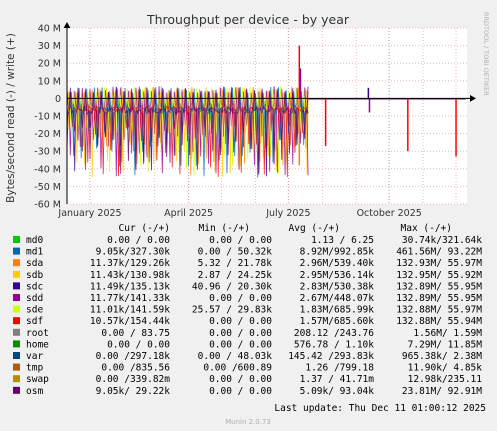 This screenshot has height=431, width=497. Describe the element at coordinates (37, 344) in the screenshot. I see `legend-name: home` at that location.